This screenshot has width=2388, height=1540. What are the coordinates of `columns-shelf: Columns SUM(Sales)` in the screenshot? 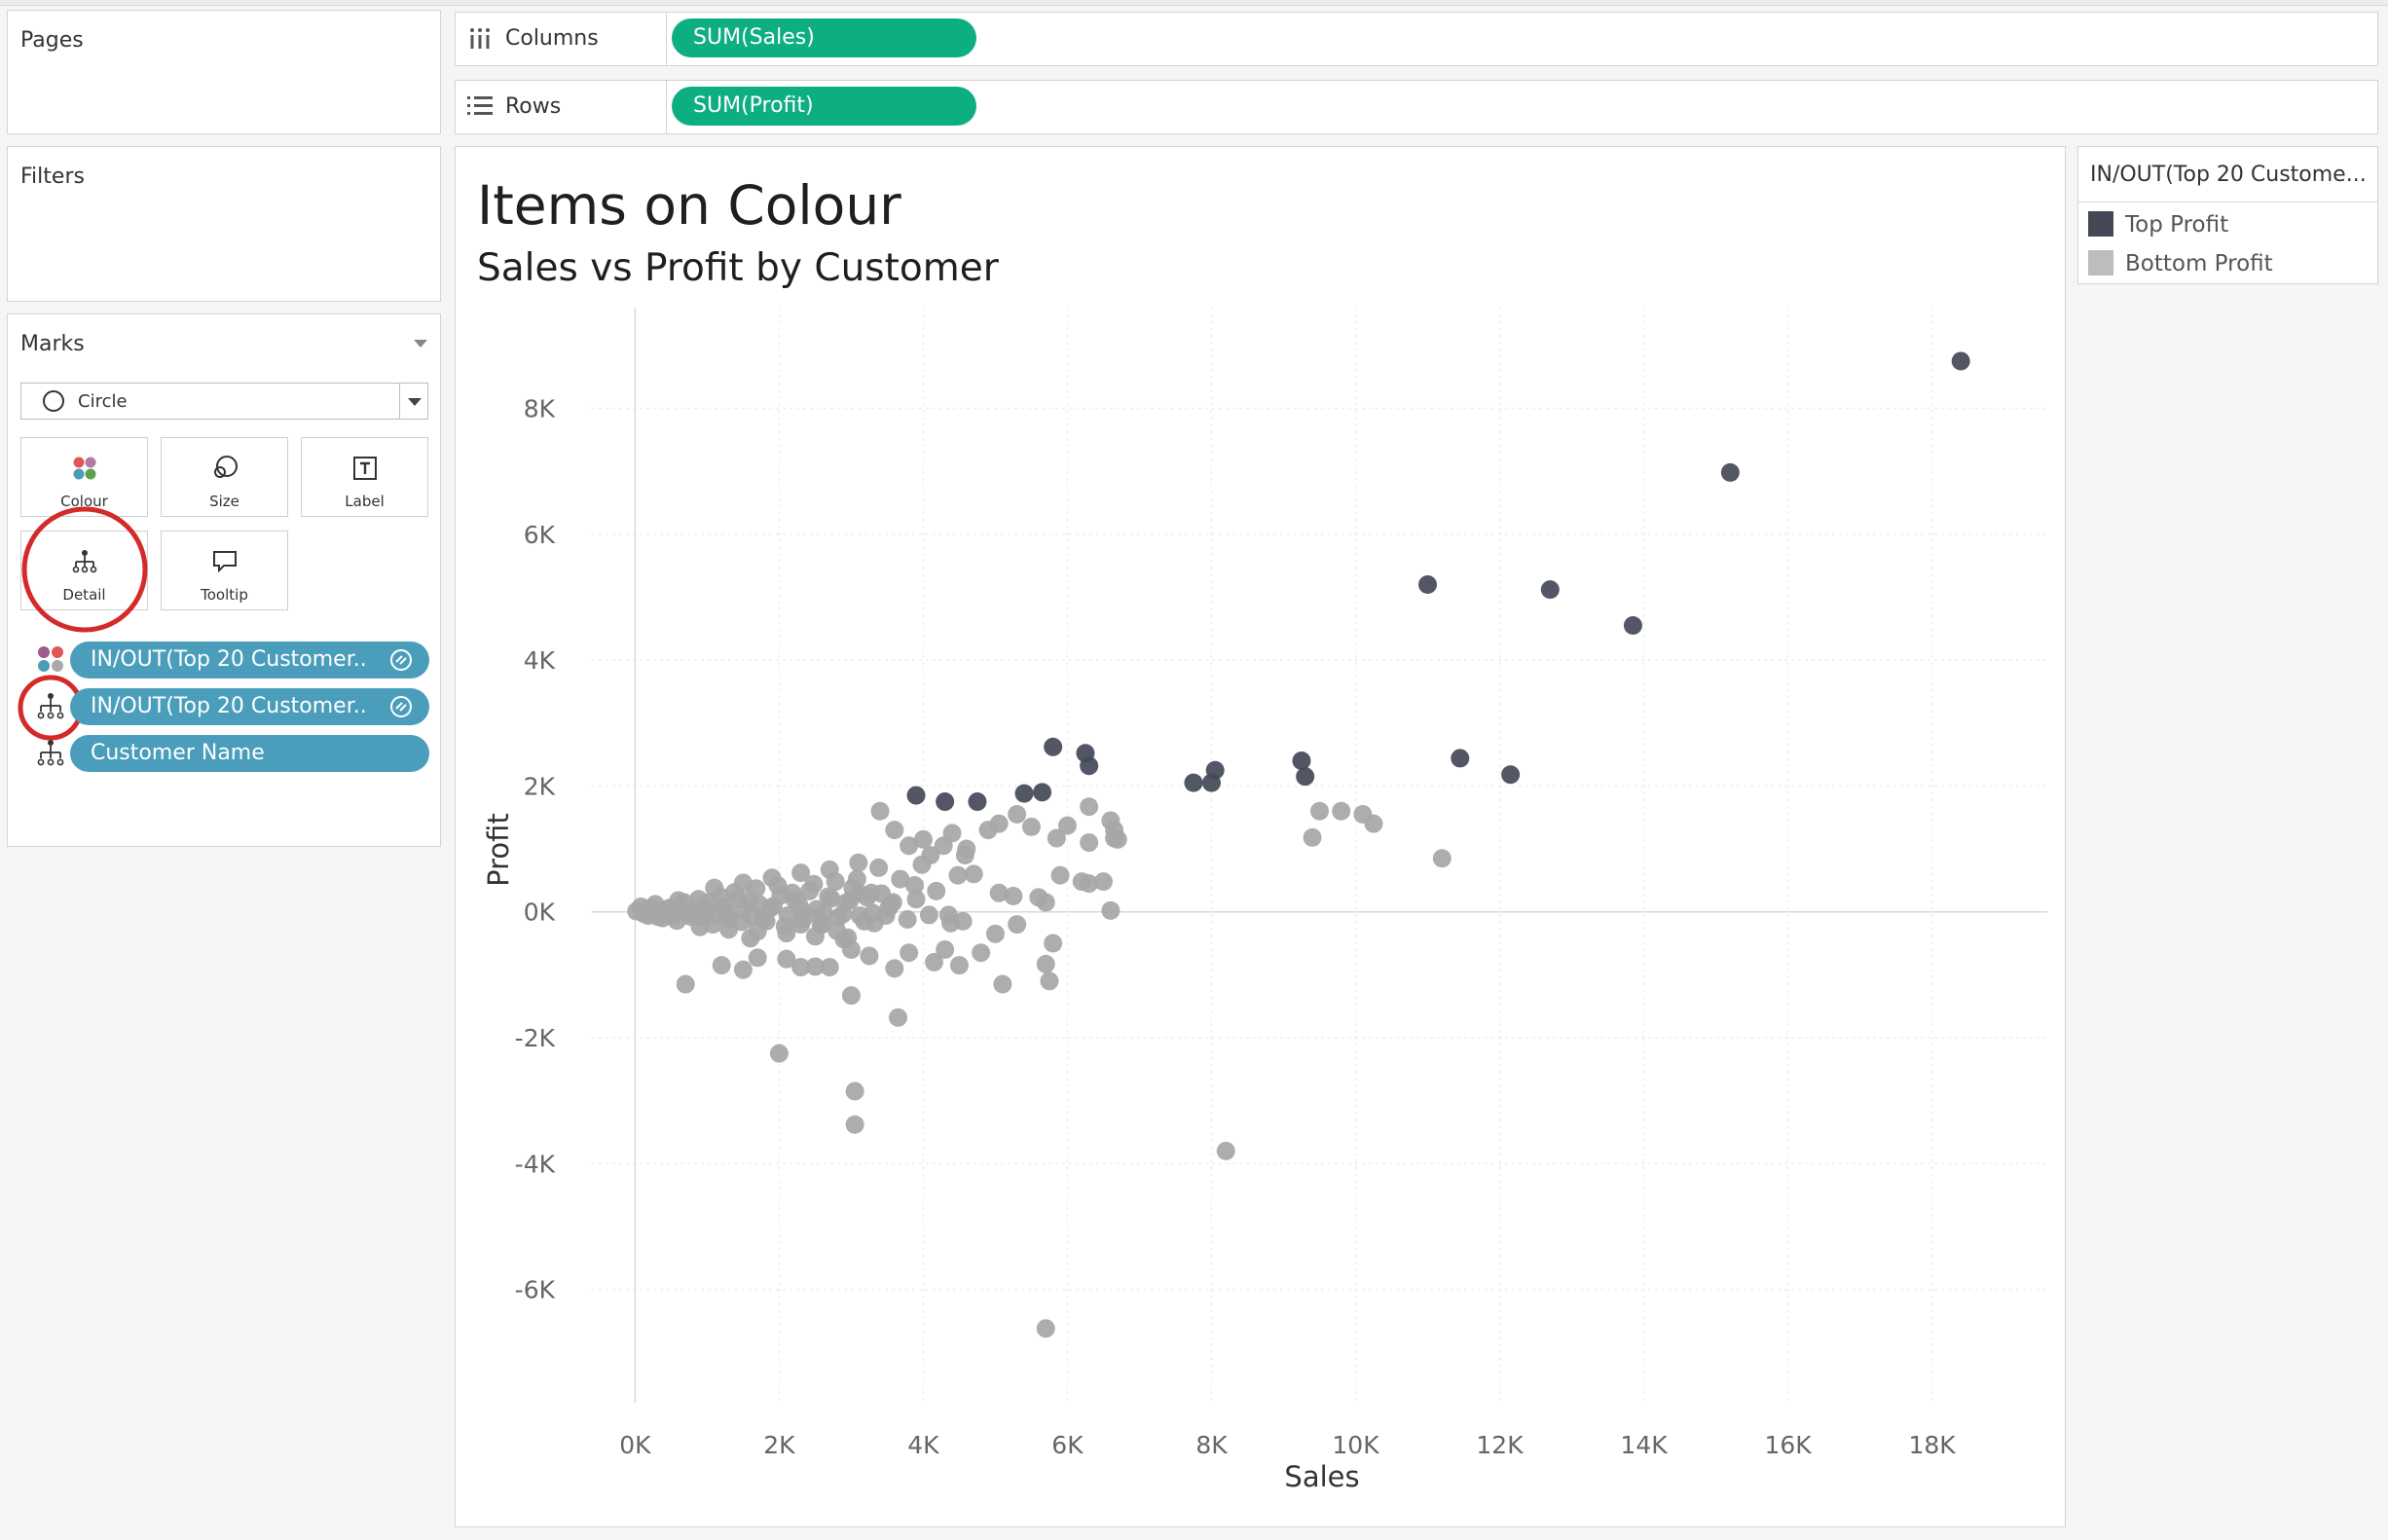 It's located at (1417, 39).